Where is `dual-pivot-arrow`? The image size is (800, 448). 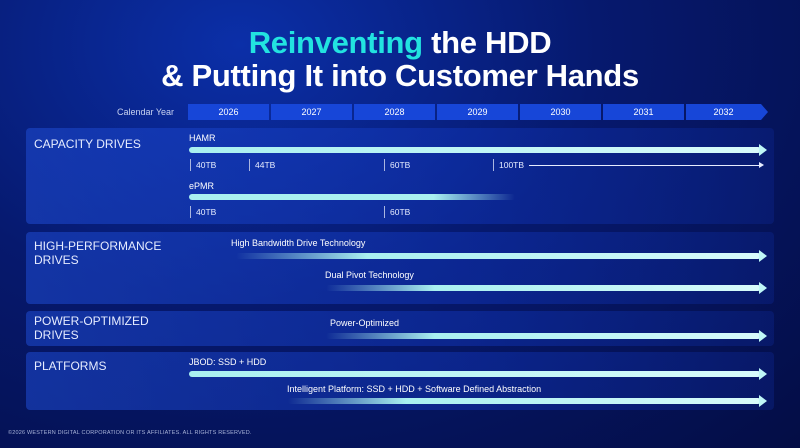
dual-pivot-arrow is located at coordinates (546, 288).